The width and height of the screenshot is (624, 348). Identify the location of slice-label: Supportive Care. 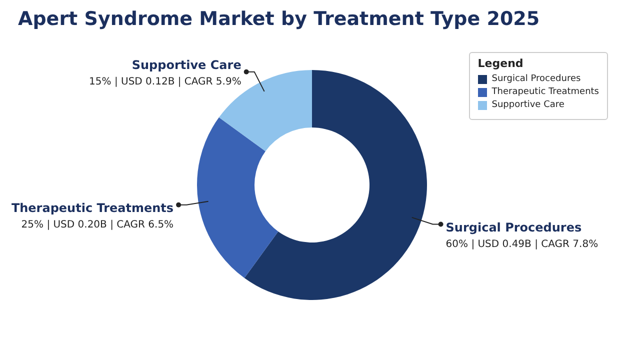
(187, 65).